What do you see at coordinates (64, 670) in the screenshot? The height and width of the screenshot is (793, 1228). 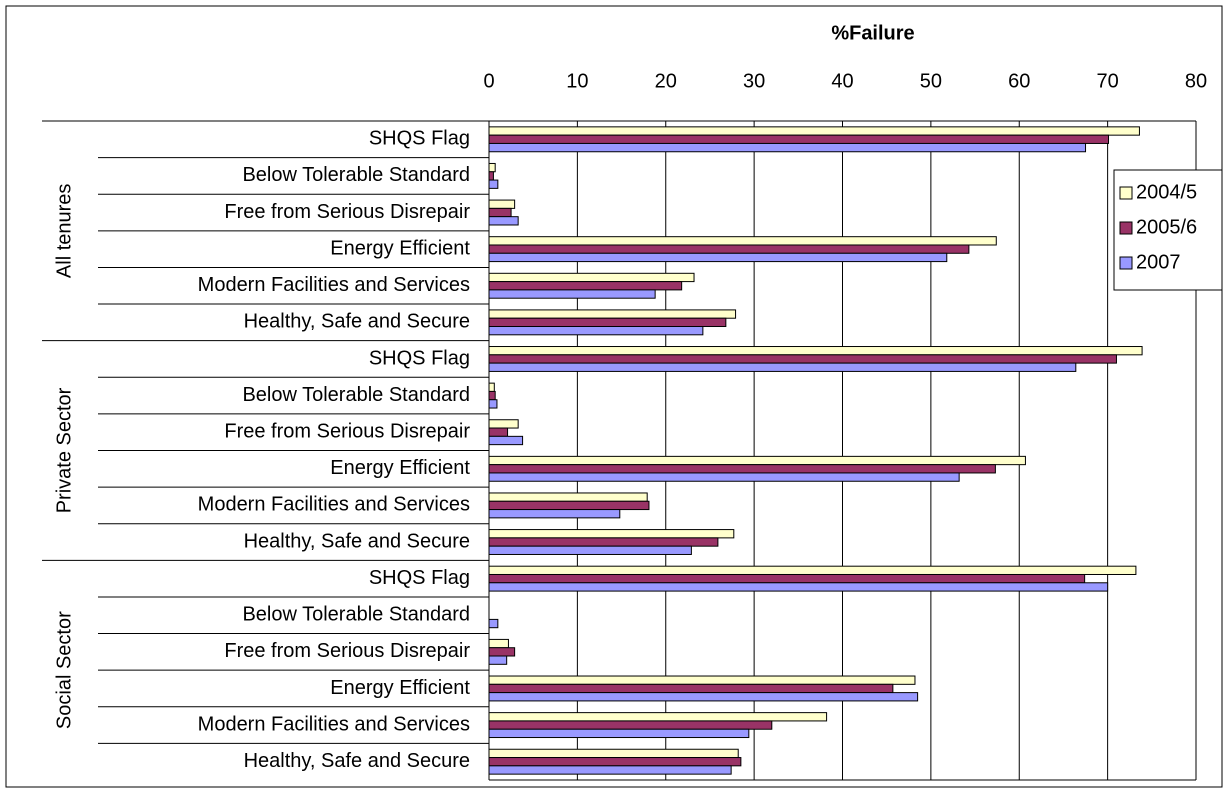 I see `group-label: Social Sector` at bounding box center [64, 670].